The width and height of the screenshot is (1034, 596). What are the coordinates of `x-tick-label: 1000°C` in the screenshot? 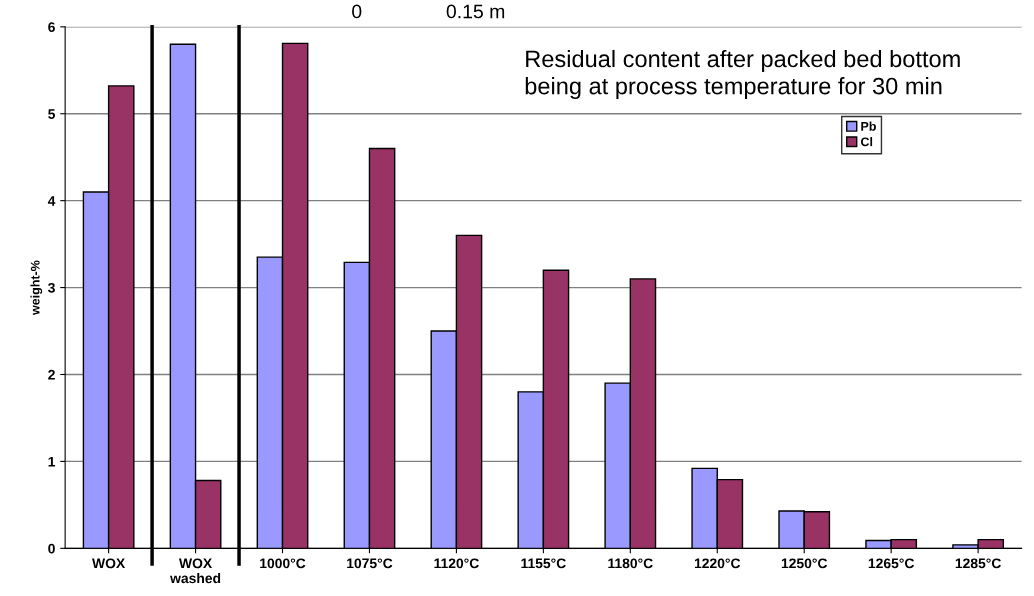 It's located at (283, 563).